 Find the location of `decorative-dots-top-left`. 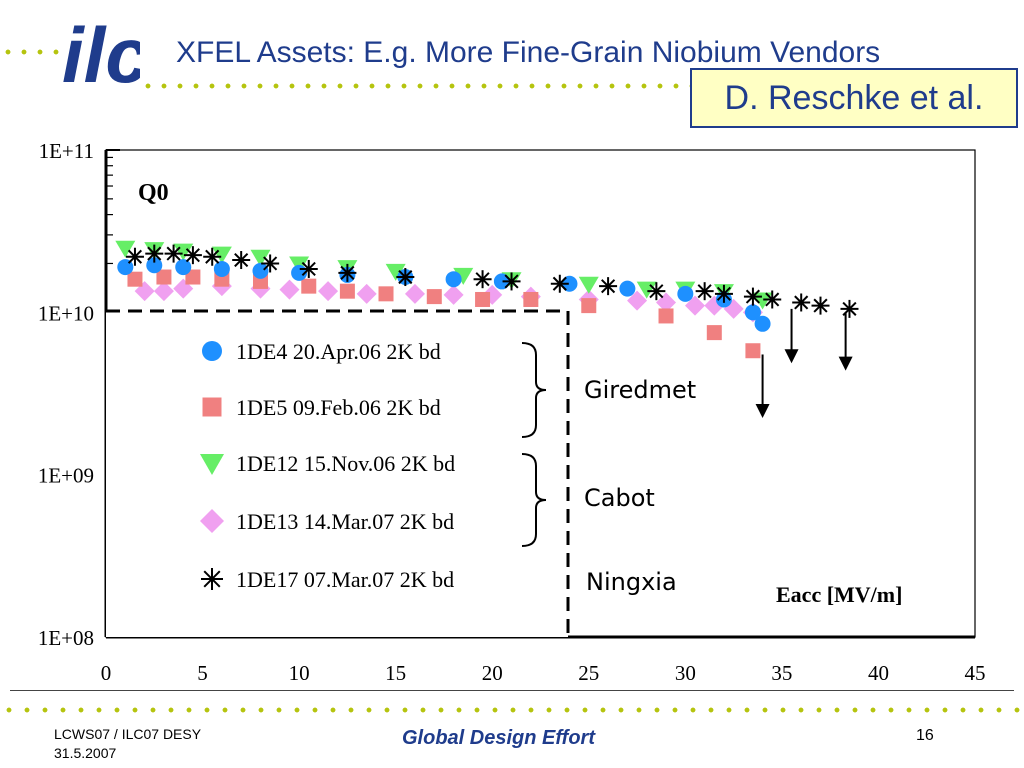

decorative-dots-top-left is located at coordinates (30, 52).